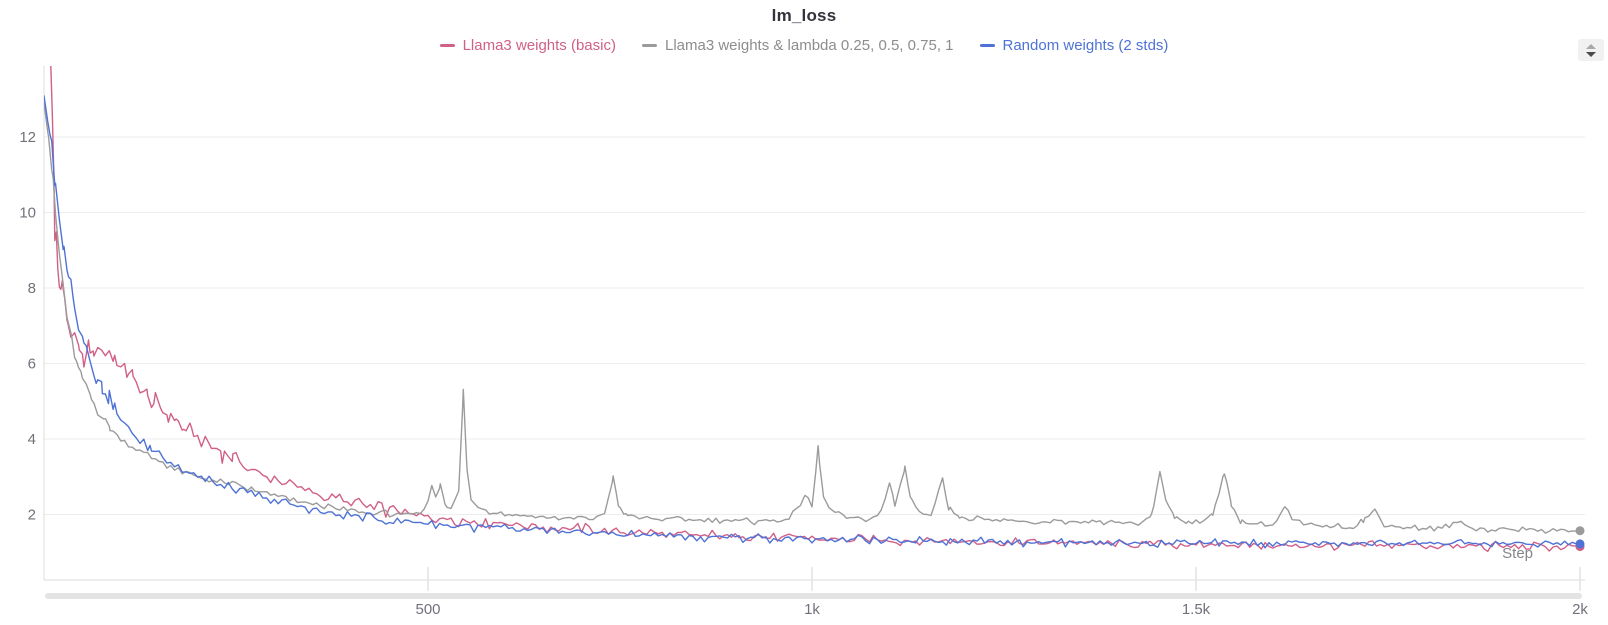  Describe the element at coordinates (1580, 609) in the screenshot. I see `x-tick-label: 2k` at that location.